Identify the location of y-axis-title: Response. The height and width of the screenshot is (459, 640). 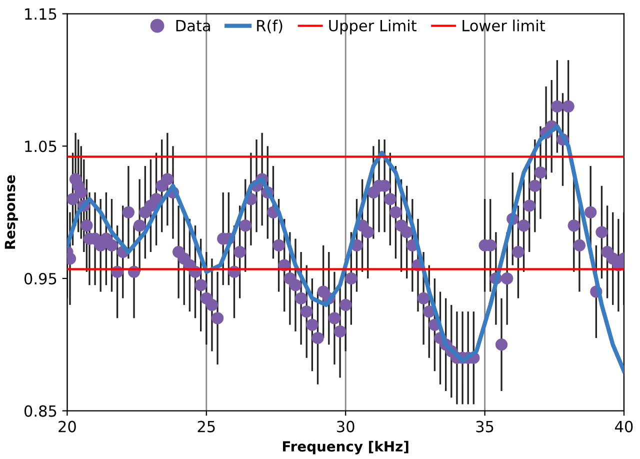
(11, 212).